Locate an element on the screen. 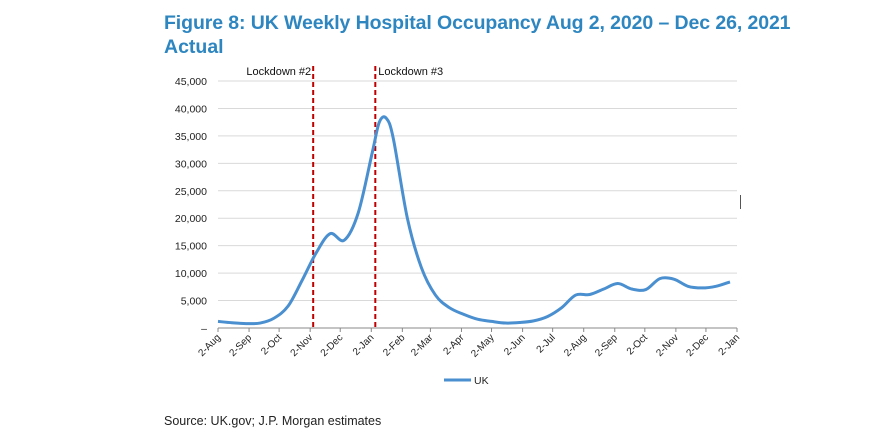  y-tick-label: – is located at coordinates (204, 329).